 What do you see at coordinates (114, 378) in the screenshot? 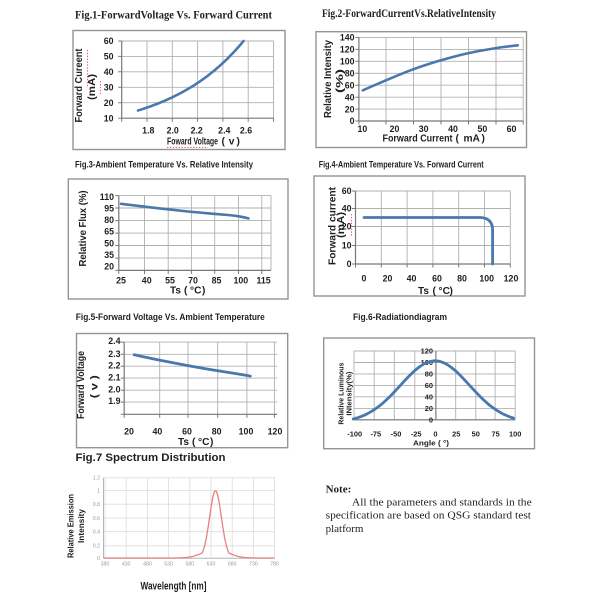
I see `svg-text: 2.1` at bounding box center [114, 378].